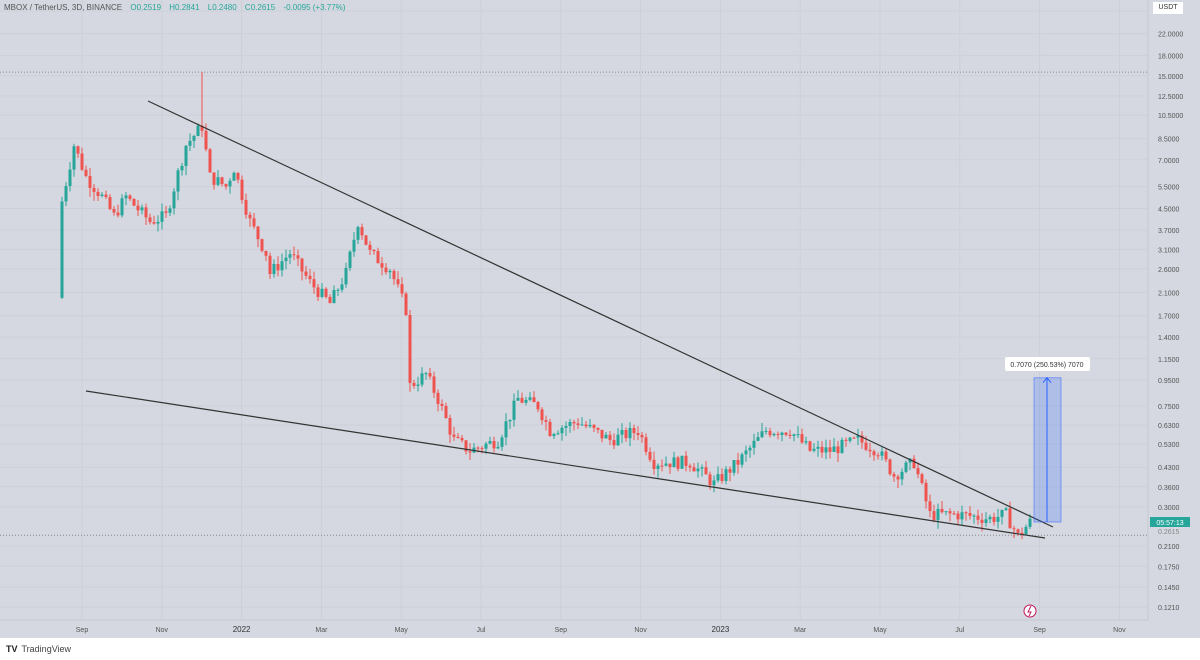  Describe the element at coordinates (46, 649) in the screenshot. I see `brand-name: TradingView` at that location.